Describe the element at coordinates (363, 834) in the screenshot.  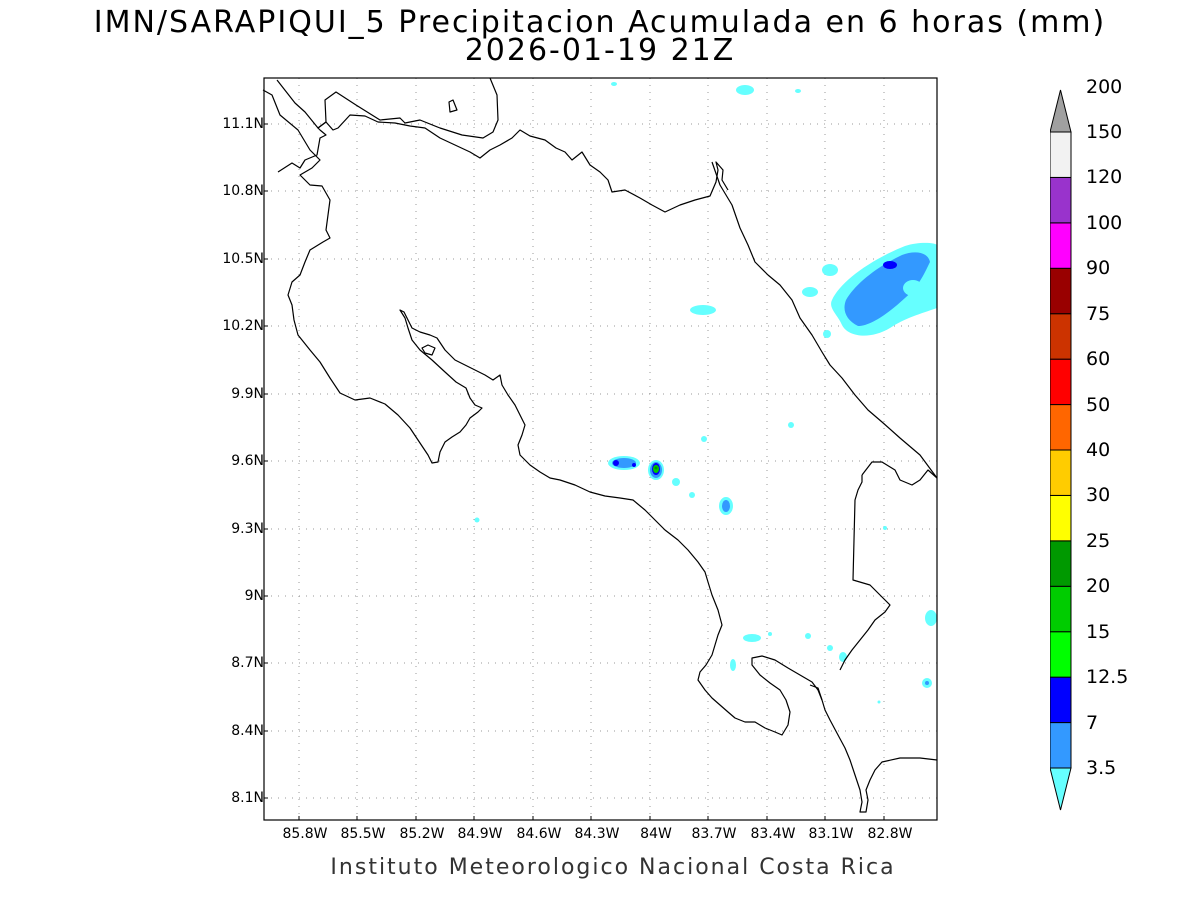
I see `lon-label: 85.5W` at that location.